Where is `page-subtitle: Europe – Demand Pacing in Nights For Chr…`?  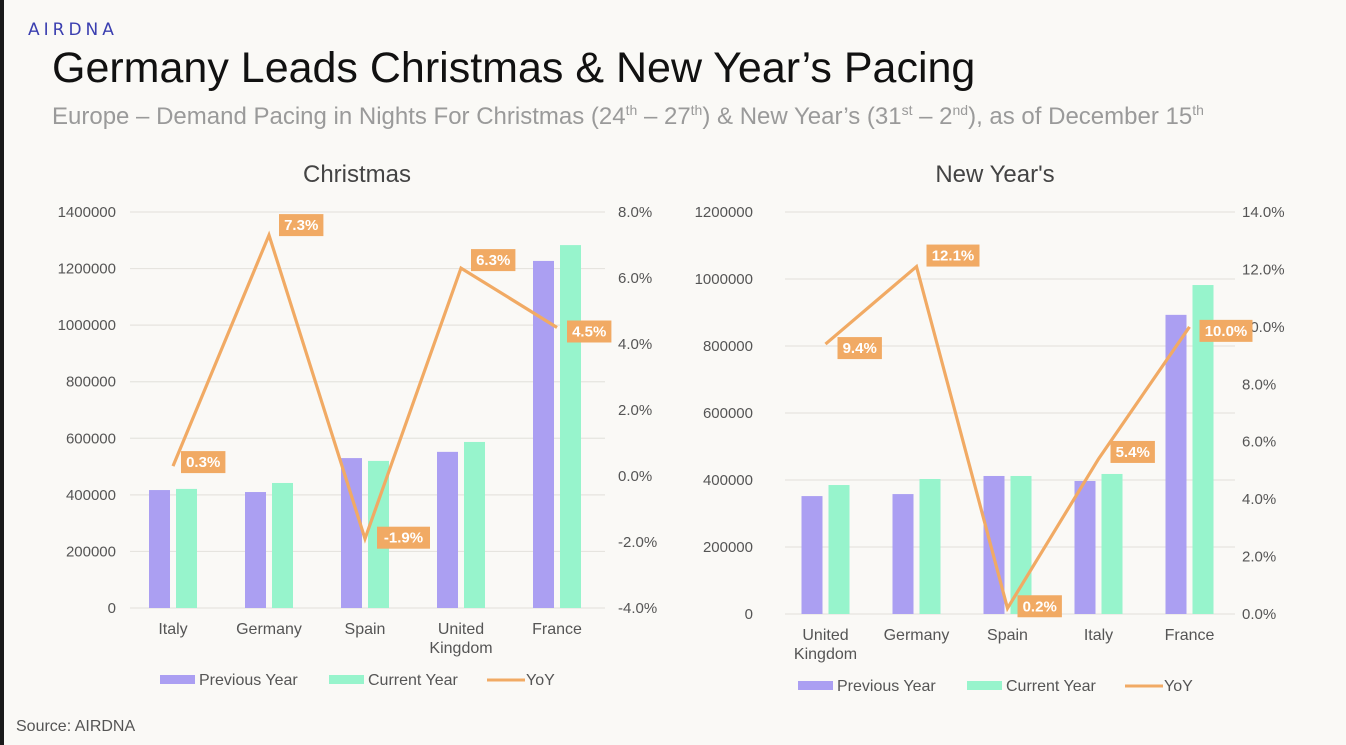 page-subtitle: Europe – Demand Pacing in Nights For Chr… is located at coordinates (628, 117).